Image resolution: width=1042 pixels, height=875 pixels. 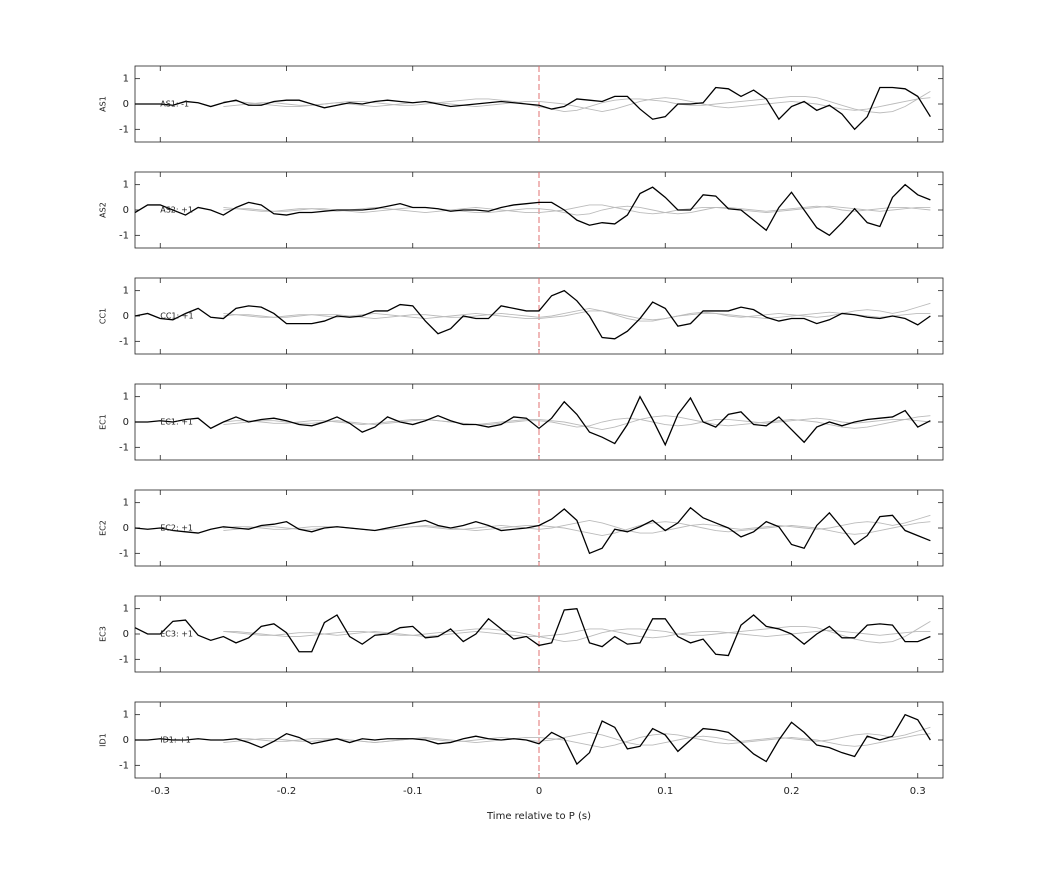 I want to click on panel-annotation: ID1: +1, so click(x=175, y=740).